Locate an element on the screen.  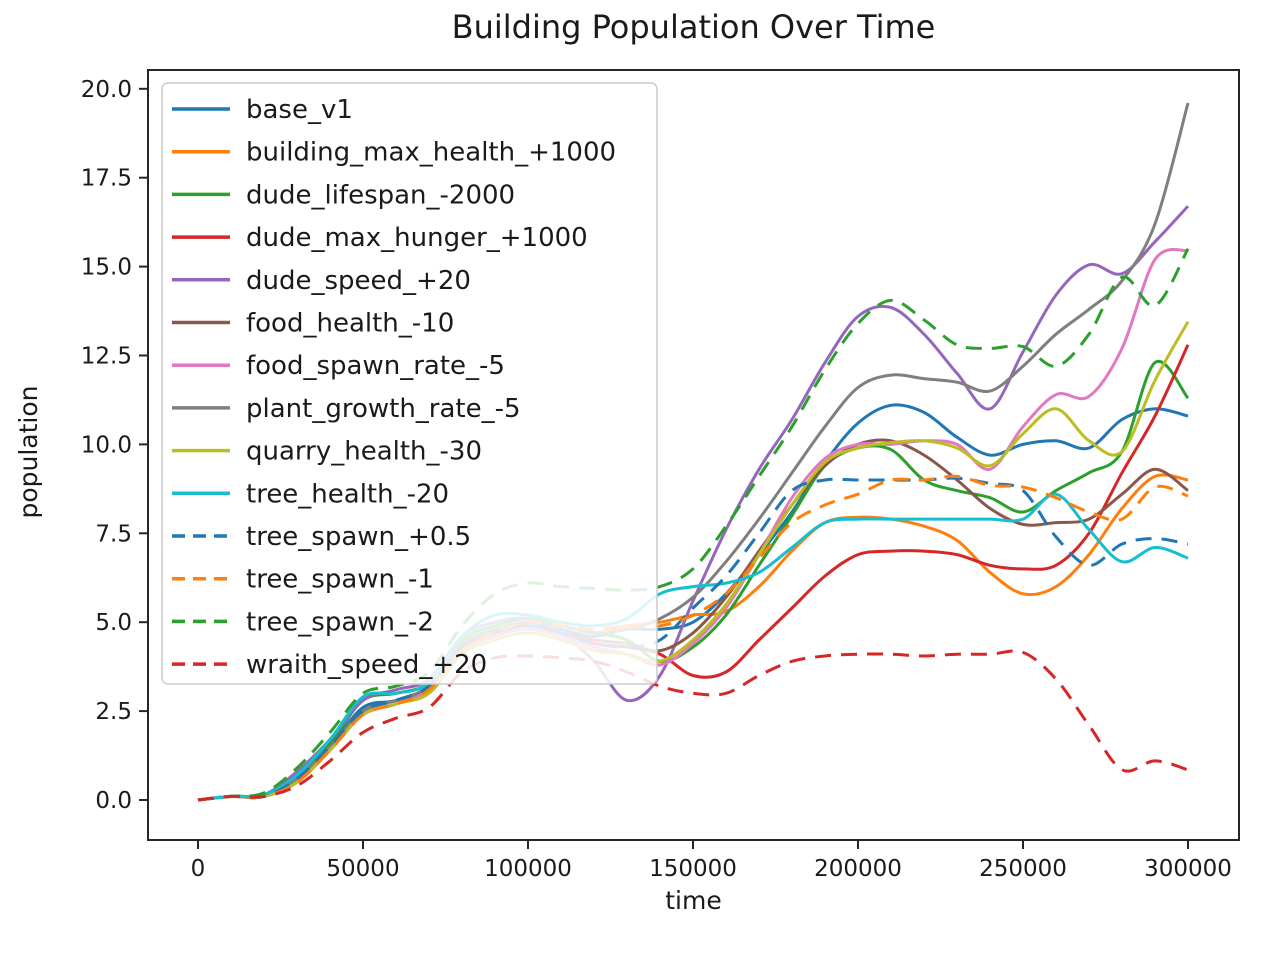
series-line-wraith_speed_+20 is located at coordinates (693, 725).